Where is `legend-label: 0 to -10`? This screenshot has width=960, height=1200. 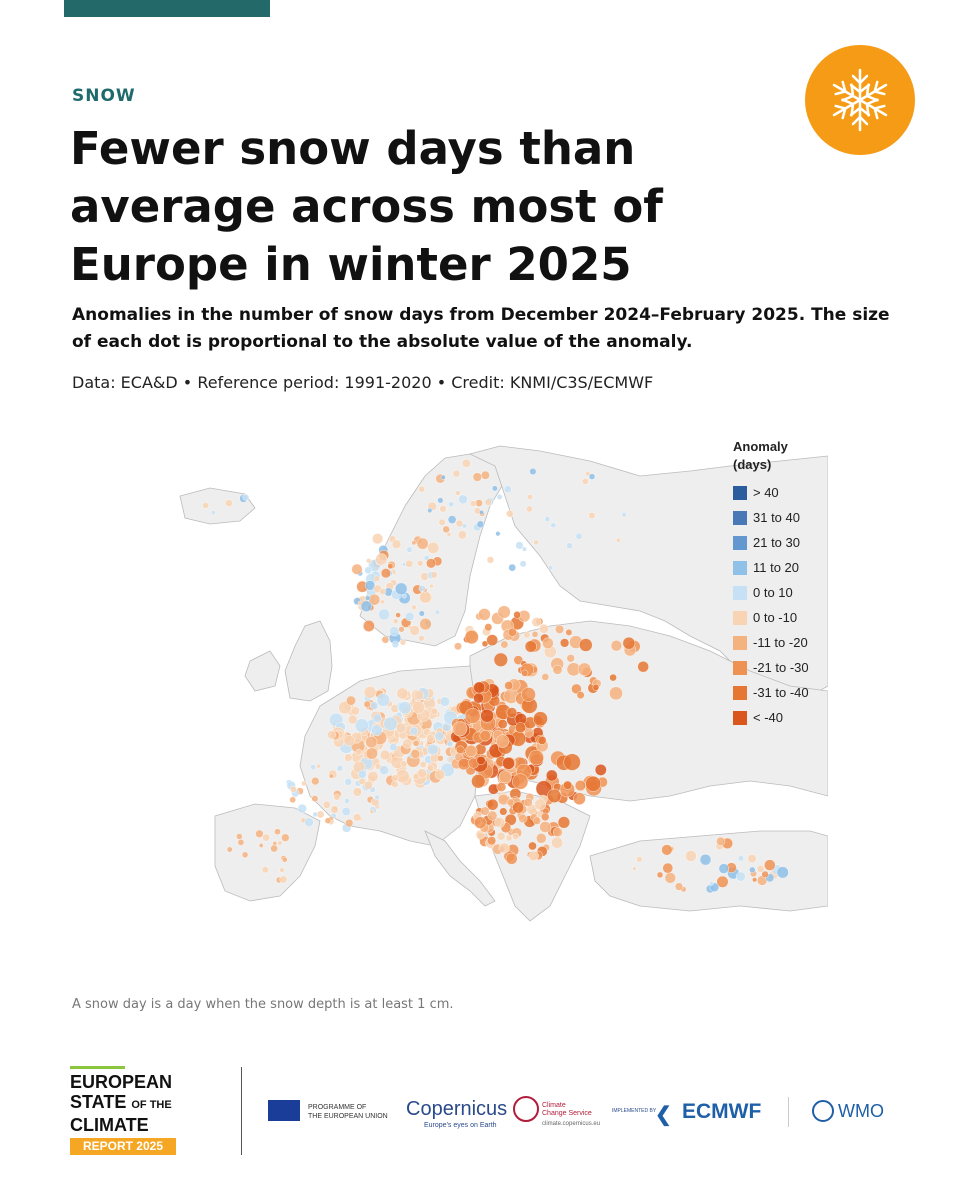
legend-label: 0 to -10 is located at coordinates (775, 617).